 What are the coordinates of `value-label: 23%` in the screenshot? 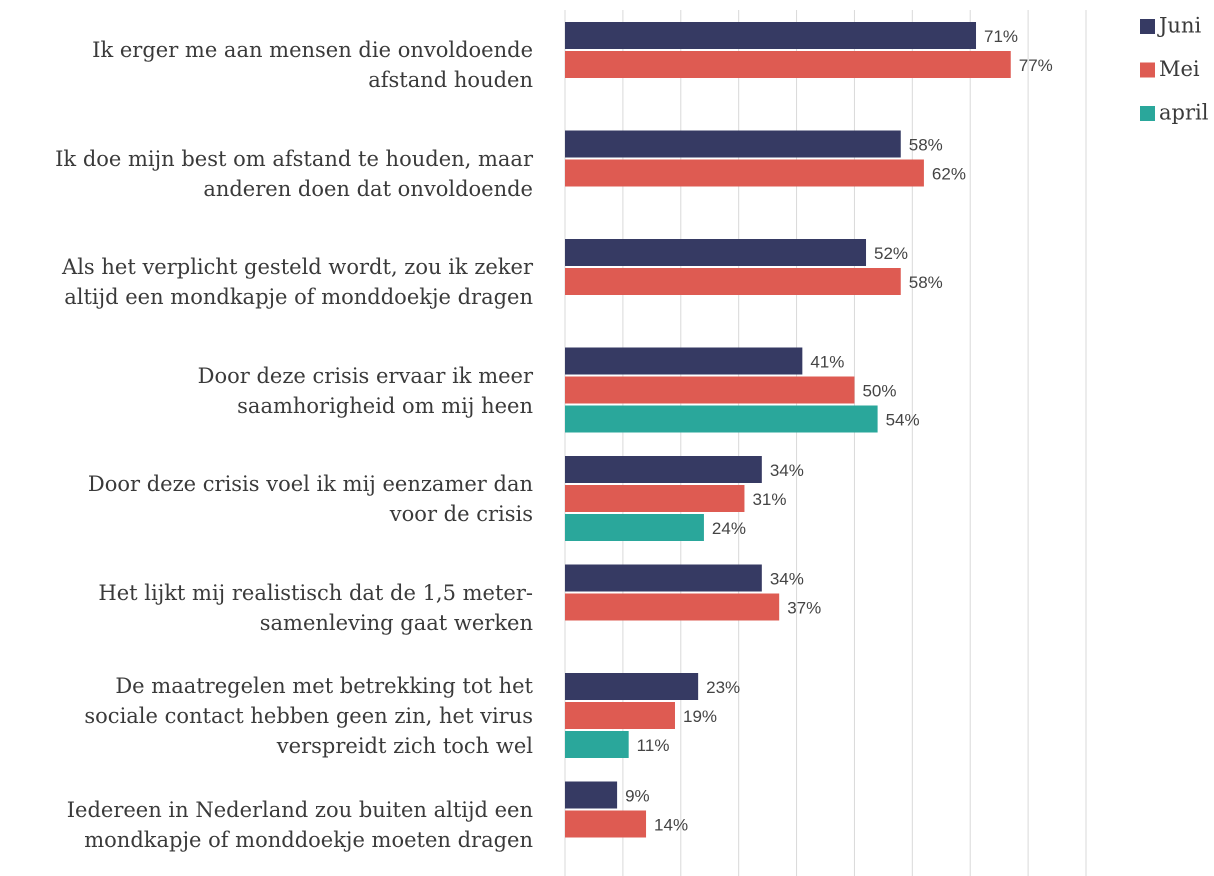 It's located at (723, 687).